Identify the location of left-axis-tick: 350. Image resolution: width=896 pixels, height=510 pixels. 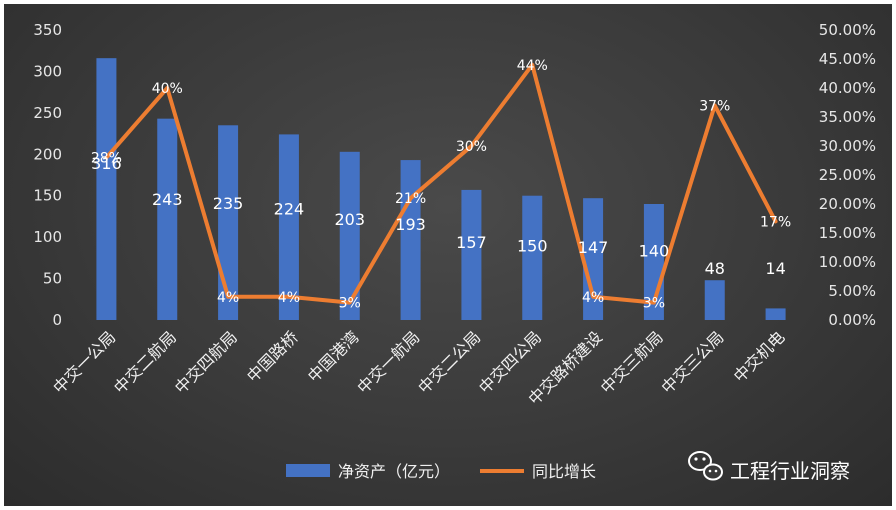
(47, 30).